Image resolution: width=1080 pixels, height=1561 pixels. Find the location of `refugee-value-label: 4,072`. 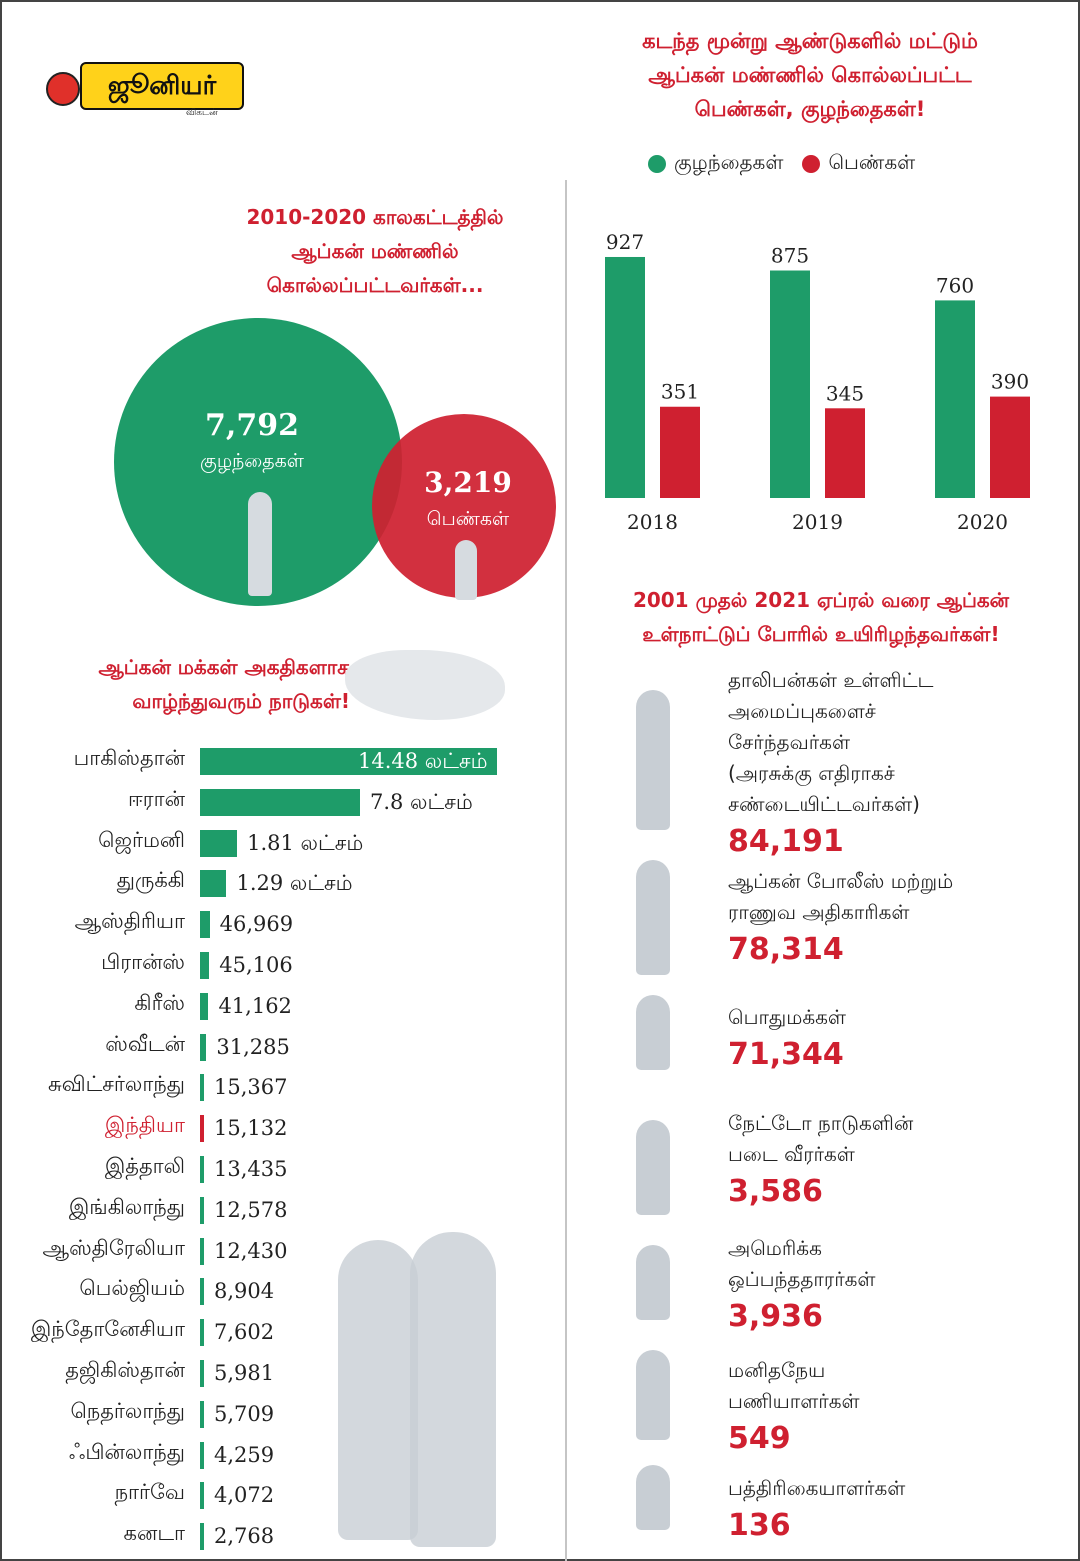

refugee-value-label: 4,072 is located at coordinates (244, 1495).